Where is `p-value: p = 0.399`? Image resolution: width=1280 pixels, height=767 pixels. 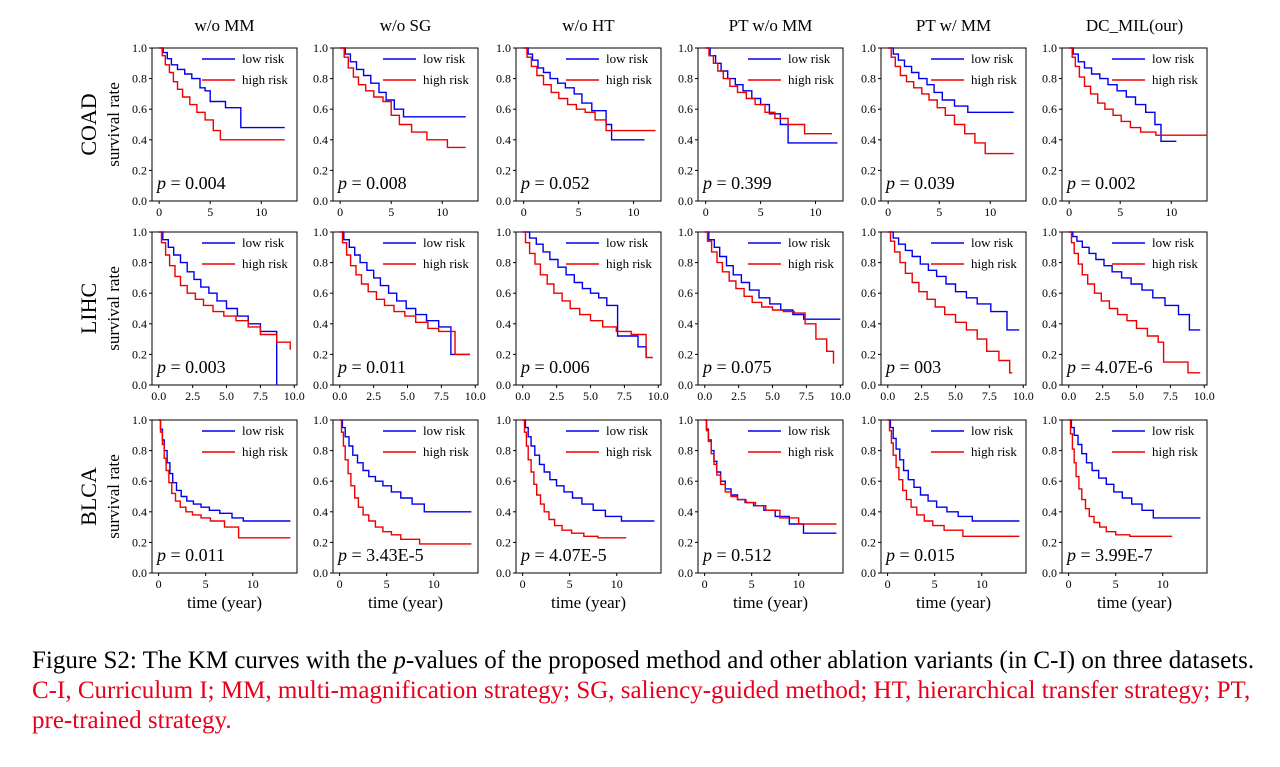 p-value: p = 0.399 is located at coordinates (736, 183).